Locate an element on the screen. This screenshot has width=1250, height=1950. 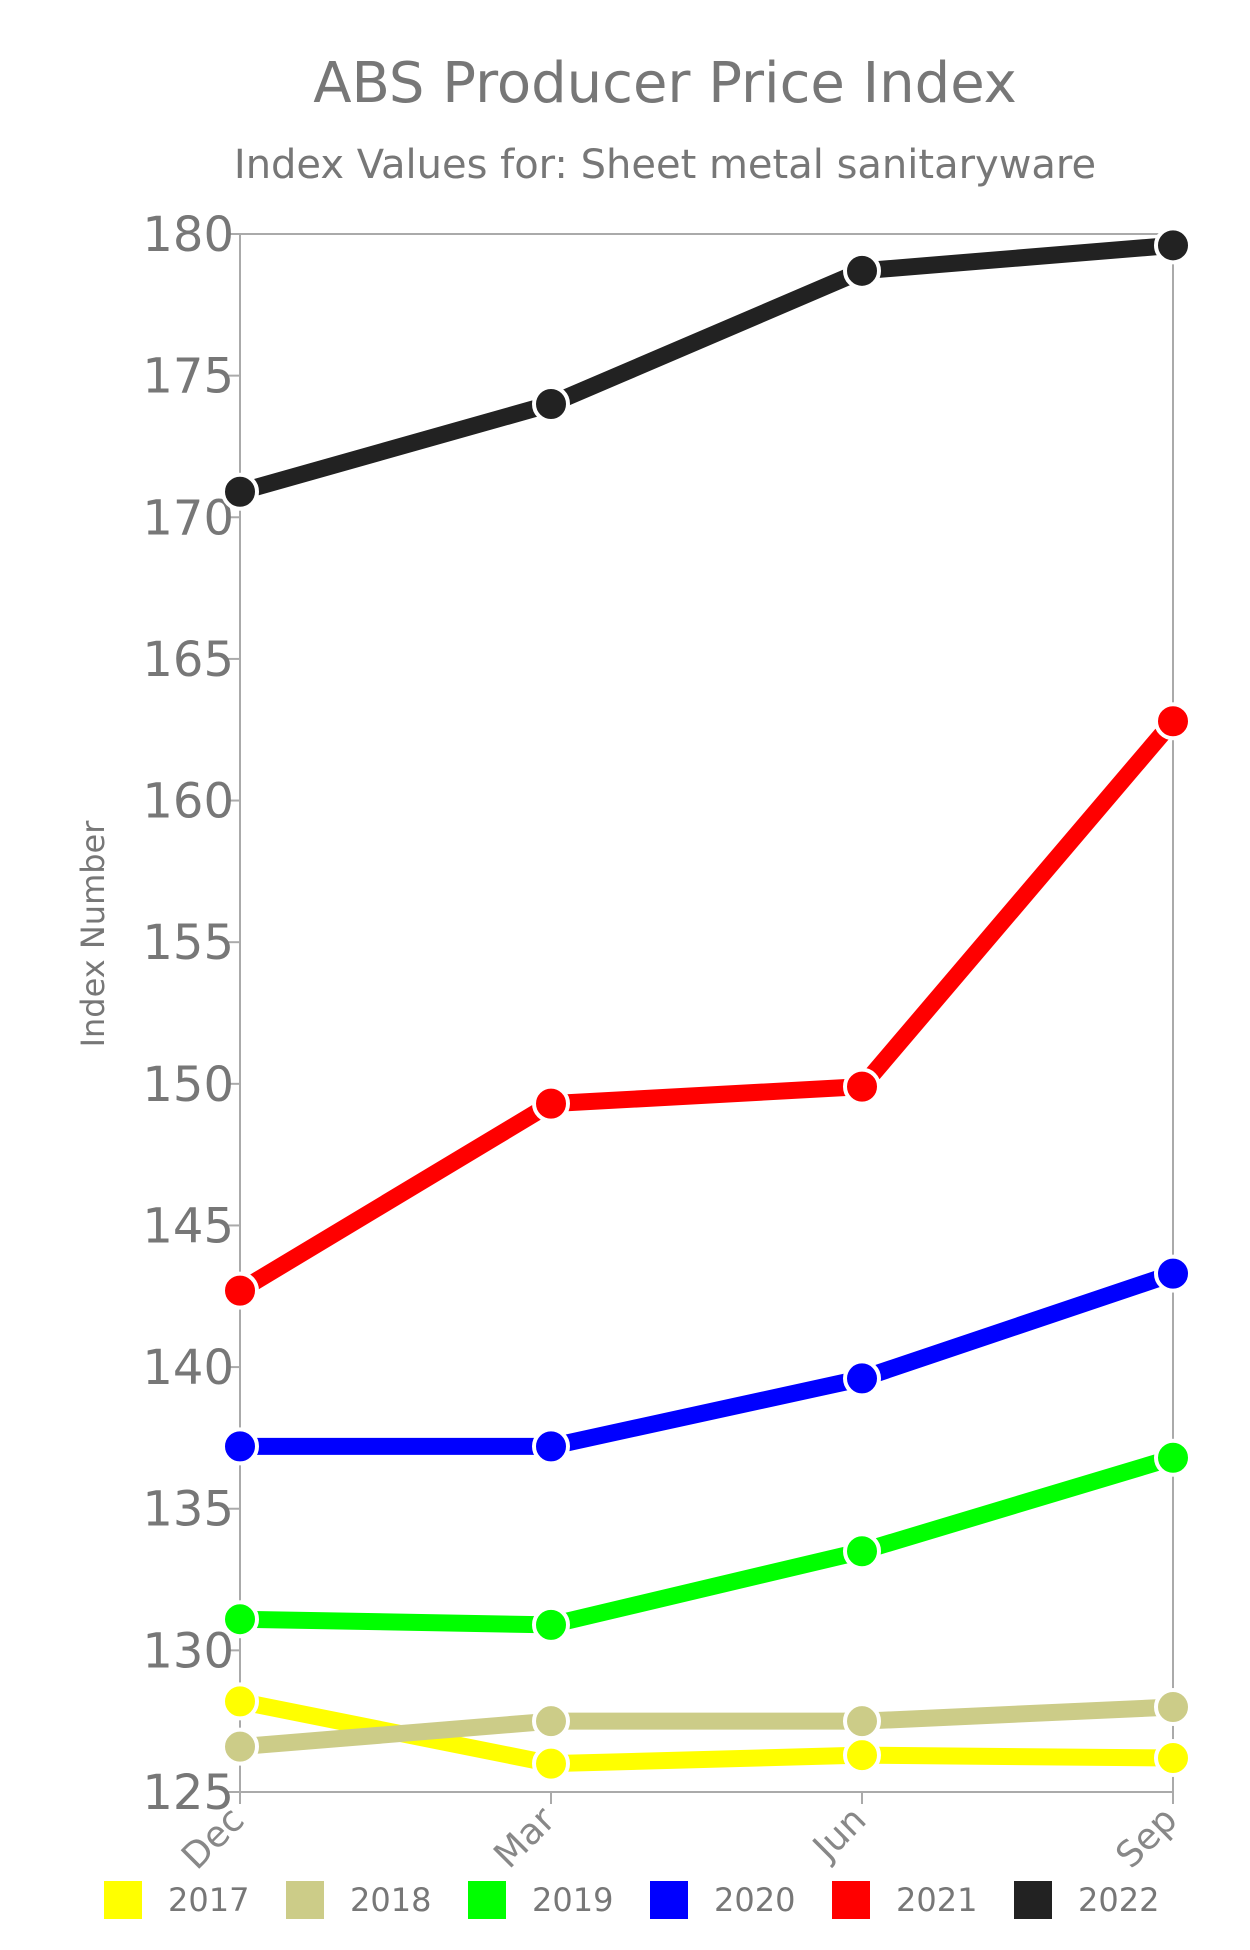
legend-label: 2020 is located at coordinates (754, 1900).